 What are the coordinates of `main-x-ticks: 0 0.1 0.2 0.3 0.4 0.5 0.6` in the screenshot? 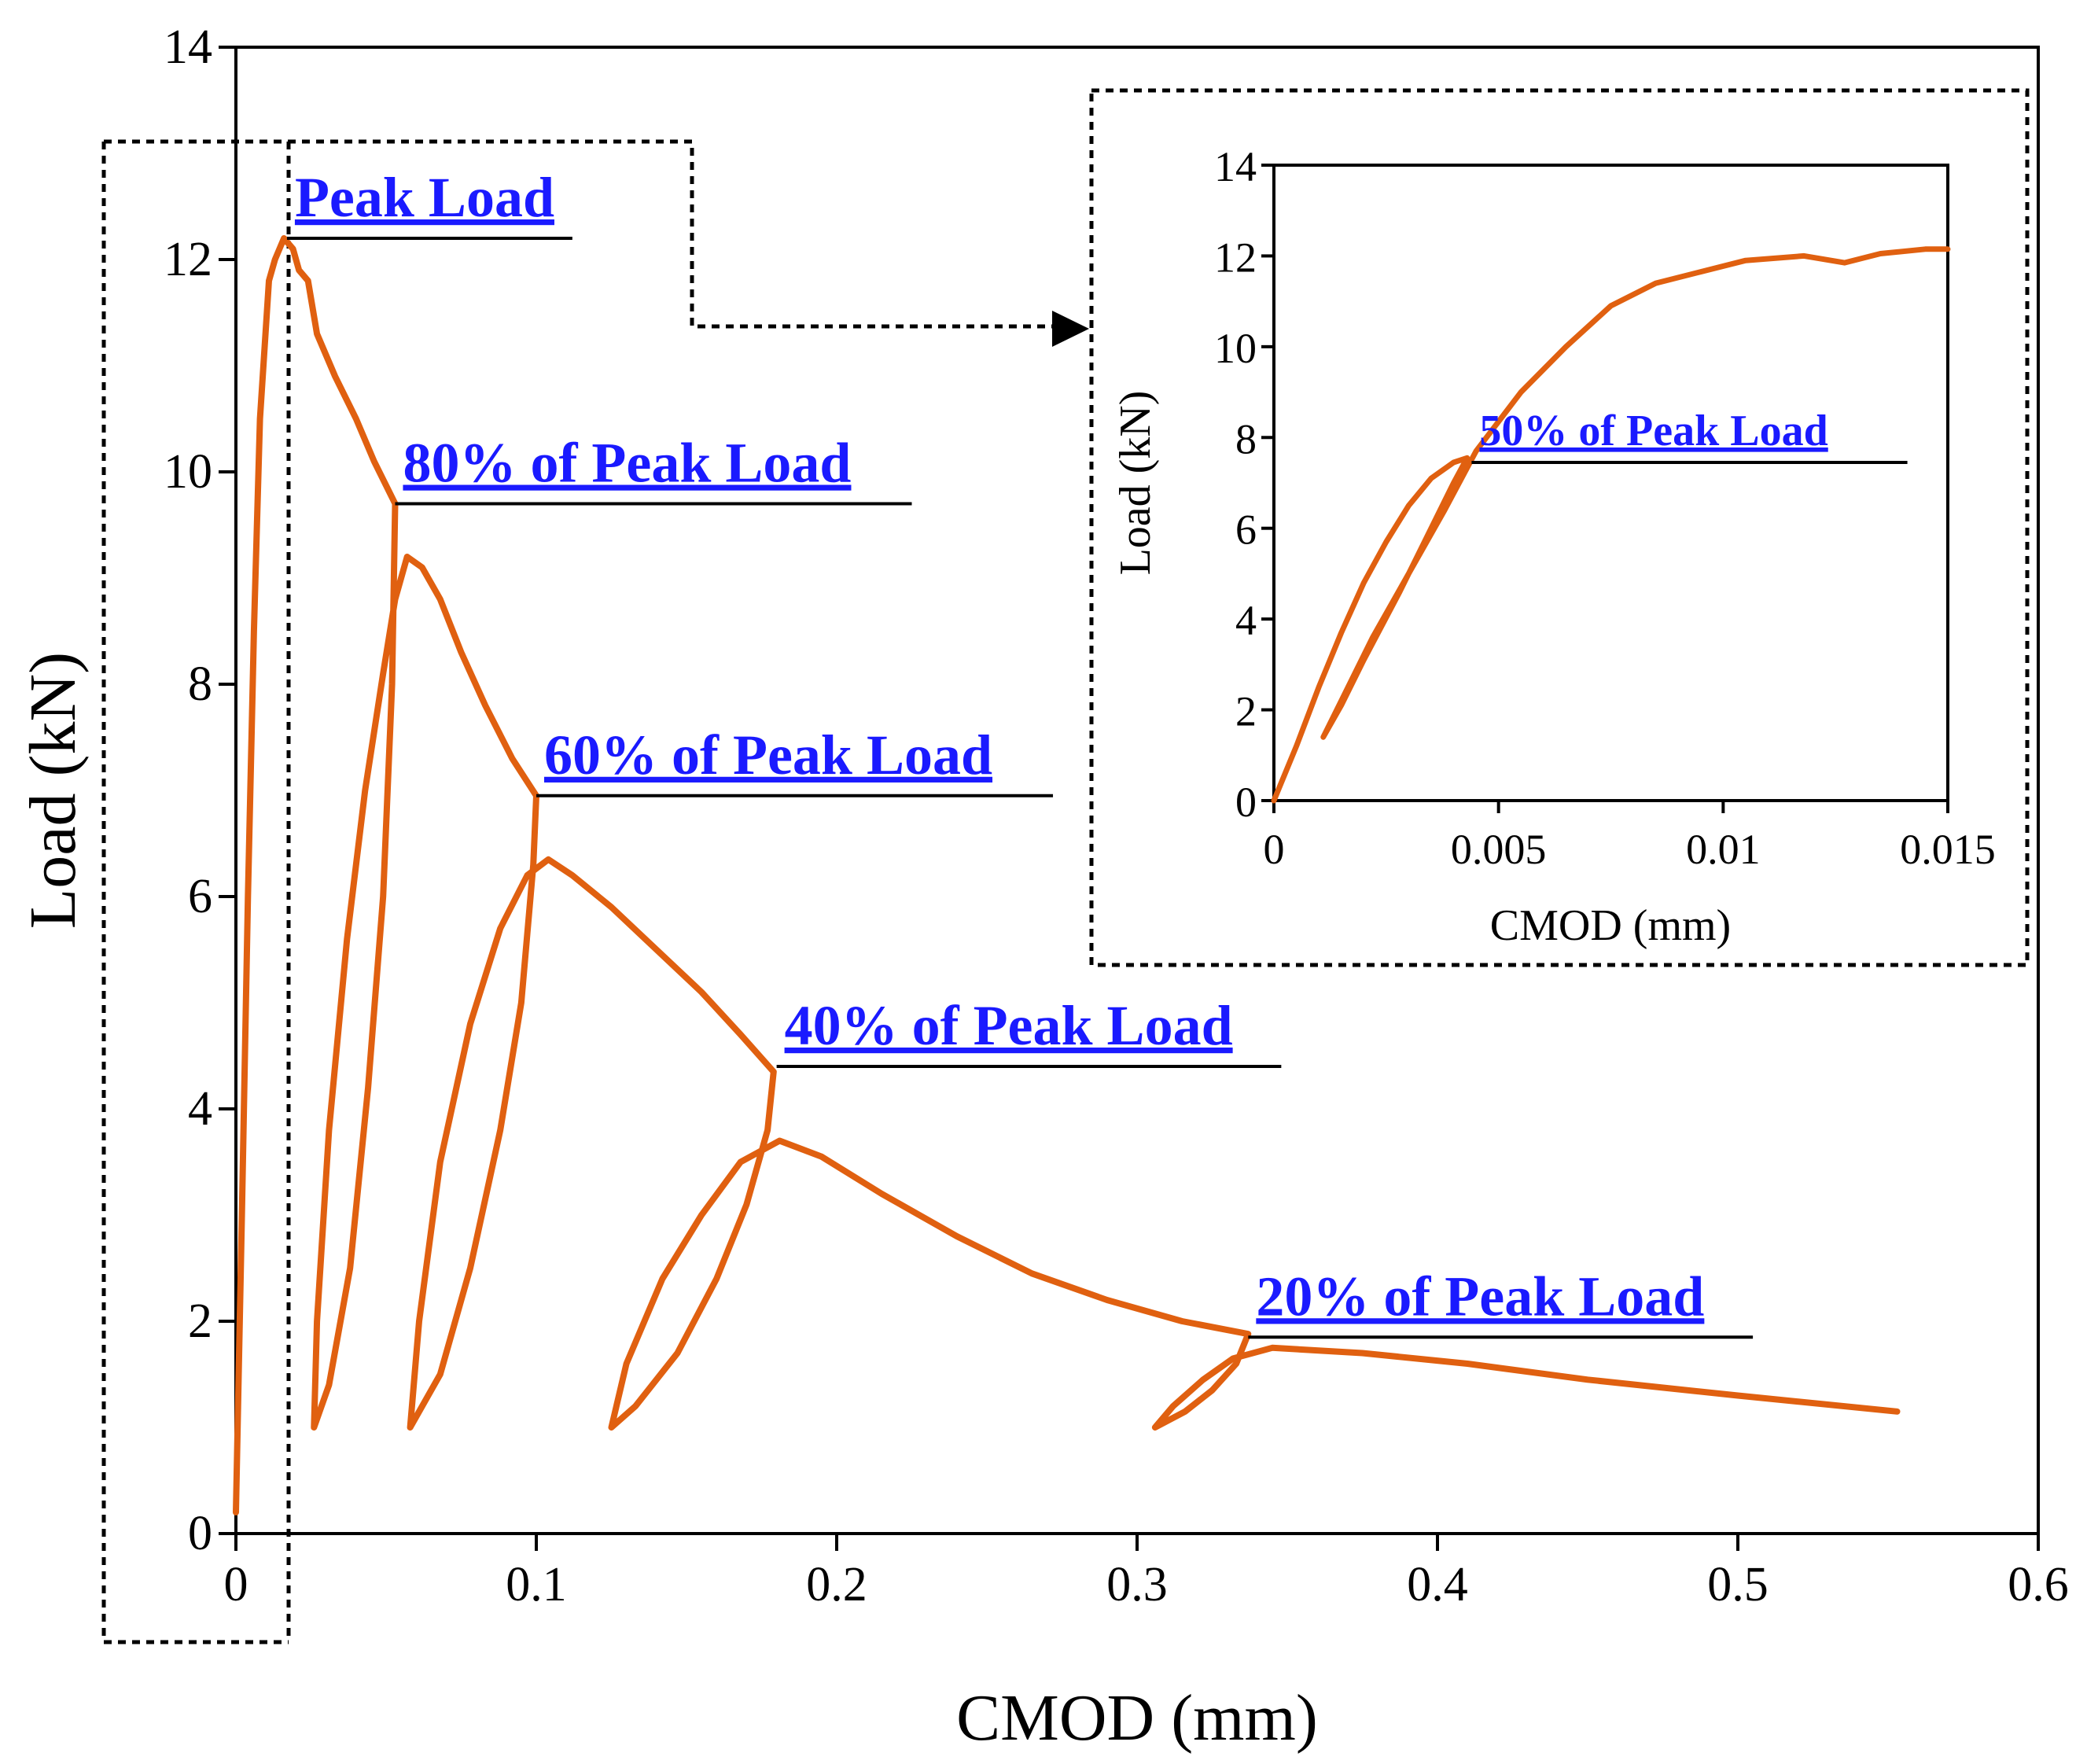 It's located at (1146, 1572).